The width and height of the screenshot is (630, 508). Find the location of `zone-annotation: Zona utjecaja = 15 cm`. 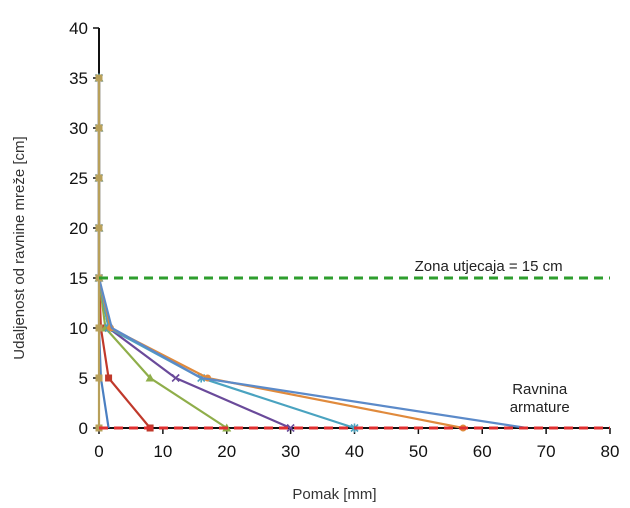

zone-annotation: Zona utjecaja = 15 cm is located at coordinates (489, 266).